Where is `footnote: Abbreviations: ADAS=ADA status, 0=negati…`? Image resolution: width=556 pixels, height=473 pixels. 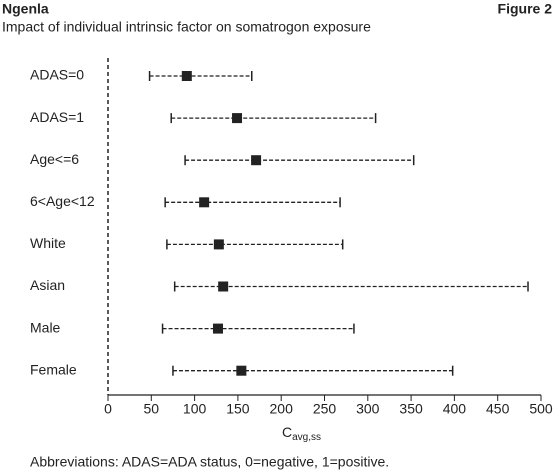
footnote: Abbreviations: ADAS=ADA status, 0=negati… is located at coordinates (209, 462).